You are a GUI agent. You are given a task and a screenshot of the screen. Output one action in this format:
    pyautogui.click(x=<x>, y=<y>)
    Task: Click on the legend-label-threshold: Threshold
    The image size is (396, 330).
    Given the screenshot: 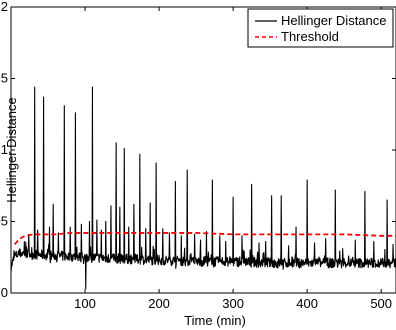 What is the action you would take?
    pyautogui.click(x=310, y=36)
    